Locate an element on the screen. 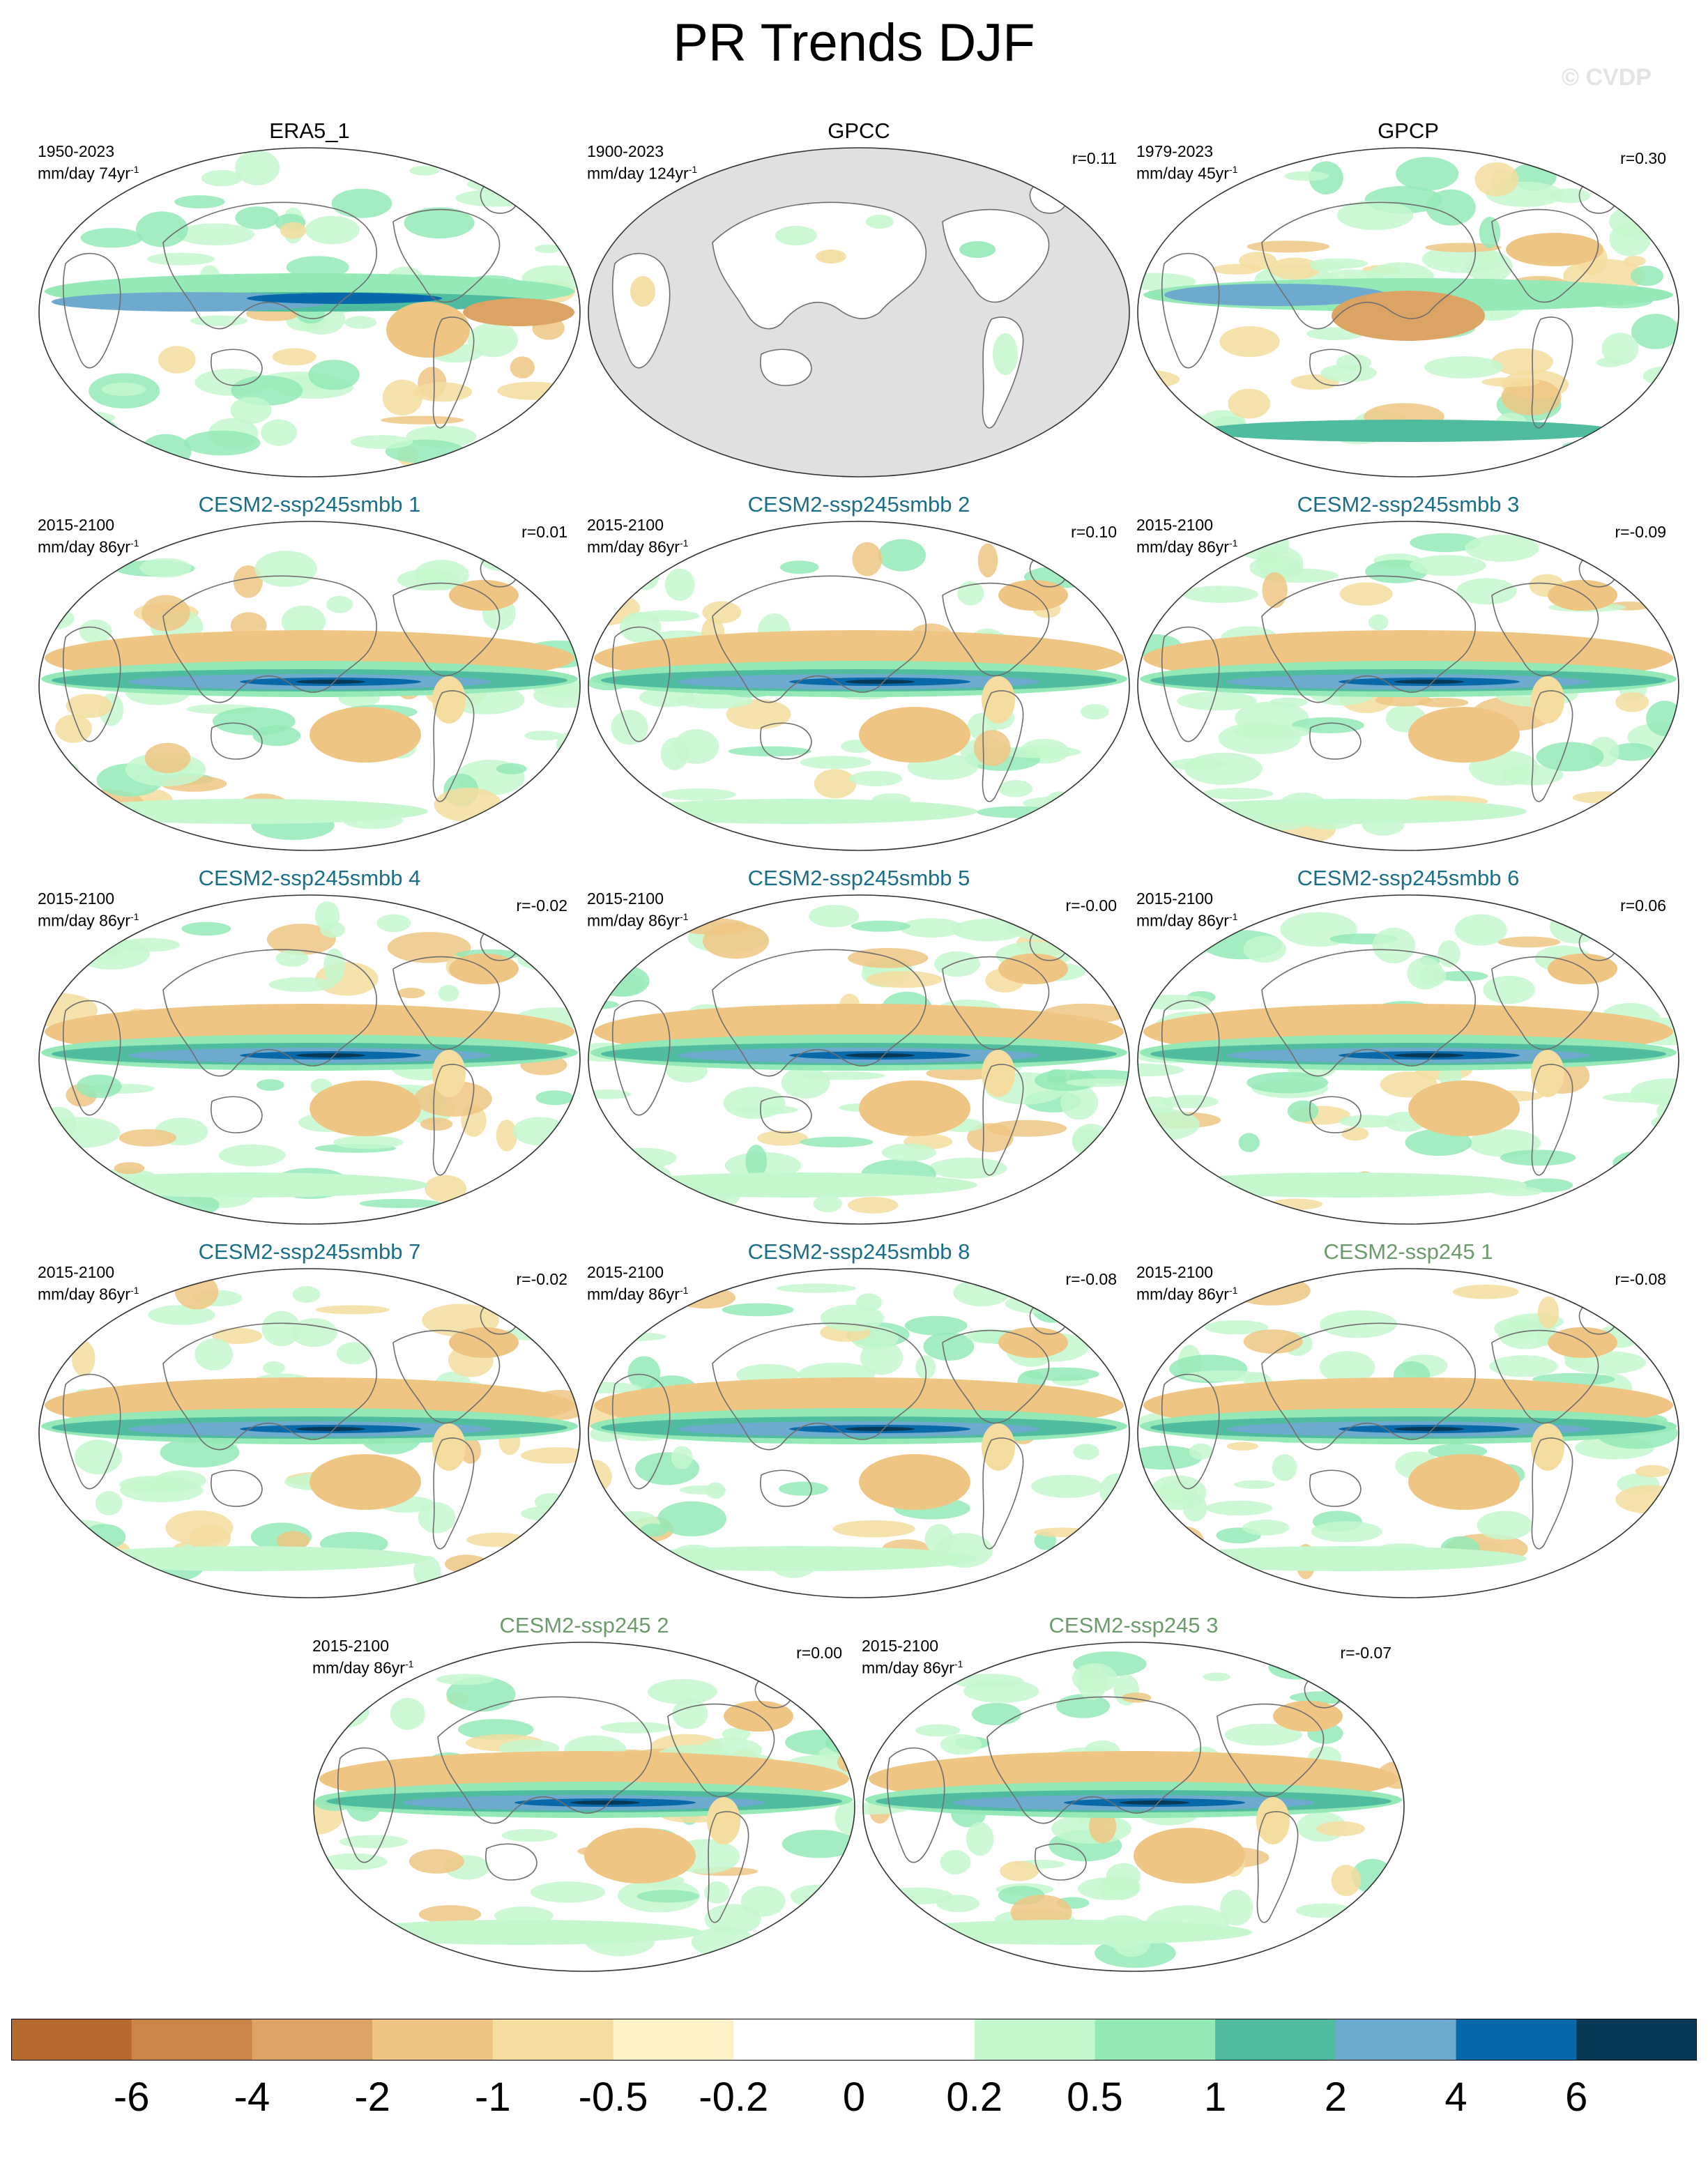 This screenshot has width=1708, height=2163. colorbar-tick-label: -1 is located at coordinates (493, 2097).